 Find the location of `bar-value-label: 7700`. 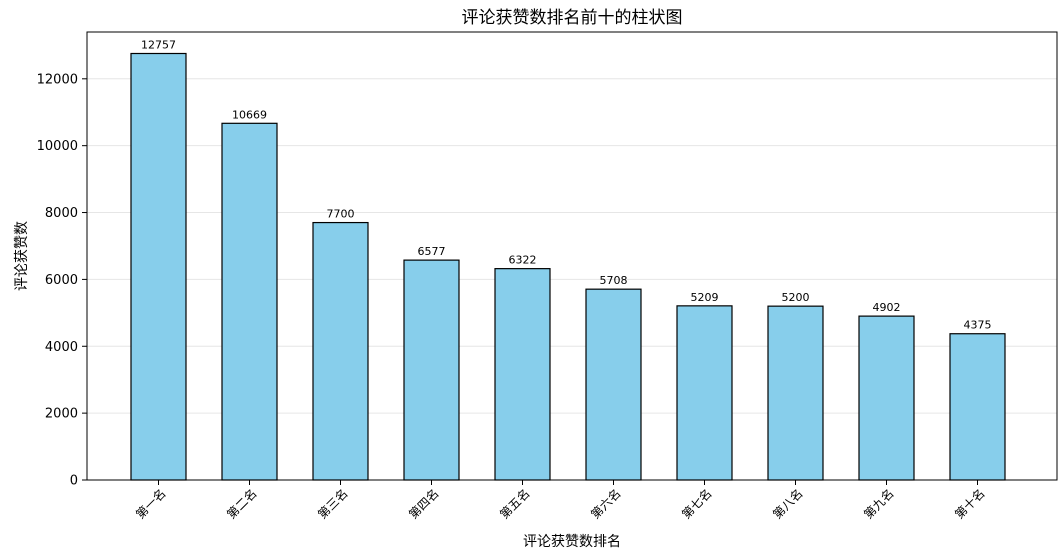

bar-value-label: 7700 is located at coordinates (341, 214).